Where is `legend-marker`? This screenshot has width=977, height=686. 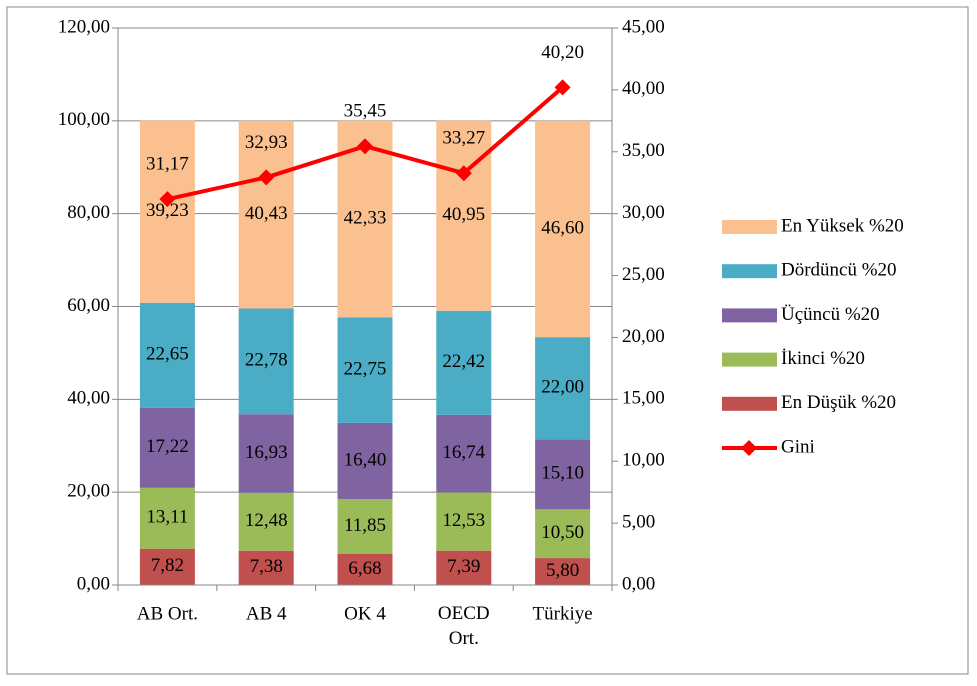 legend-marker is located at coordinates (749, 448).